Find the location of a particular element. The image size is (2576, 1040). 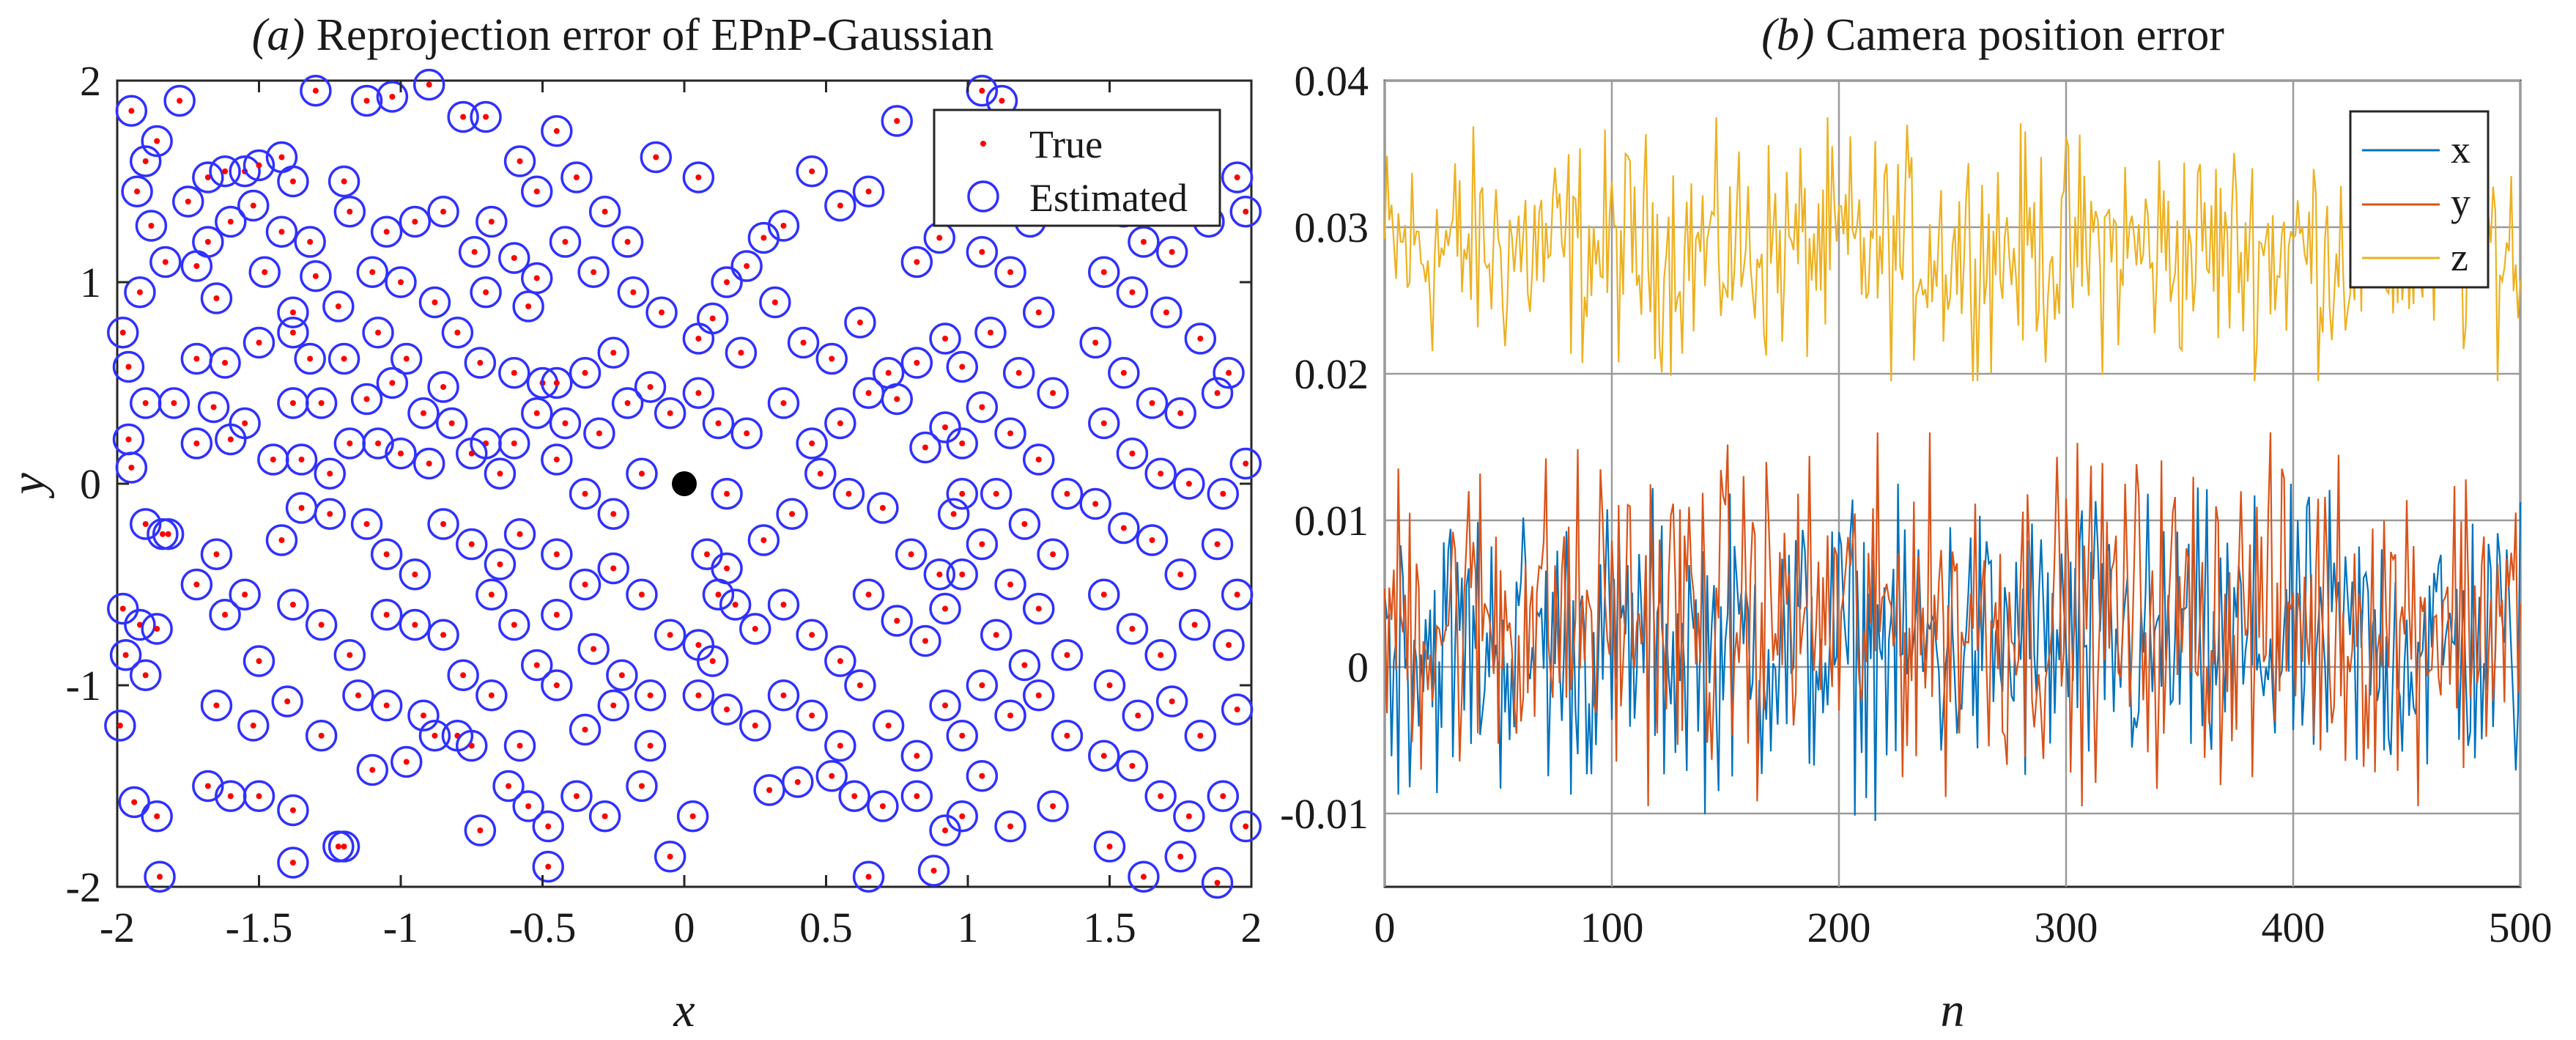

line-x-tick-label: 200 is located at coordinates (1839, 927).